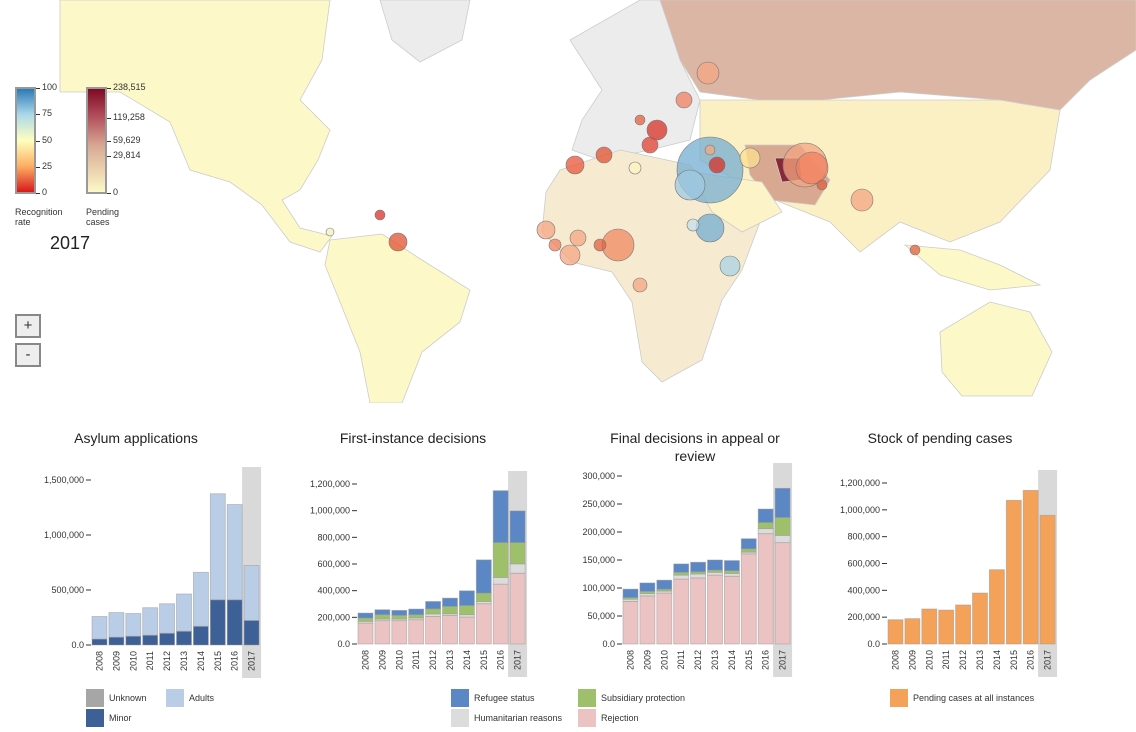 This screenshot has height=732, width=1136. What do you see at coordinates (150, 621) in the screenshot?
I see `bar-2011-adults` at bounding box center [150, 621].